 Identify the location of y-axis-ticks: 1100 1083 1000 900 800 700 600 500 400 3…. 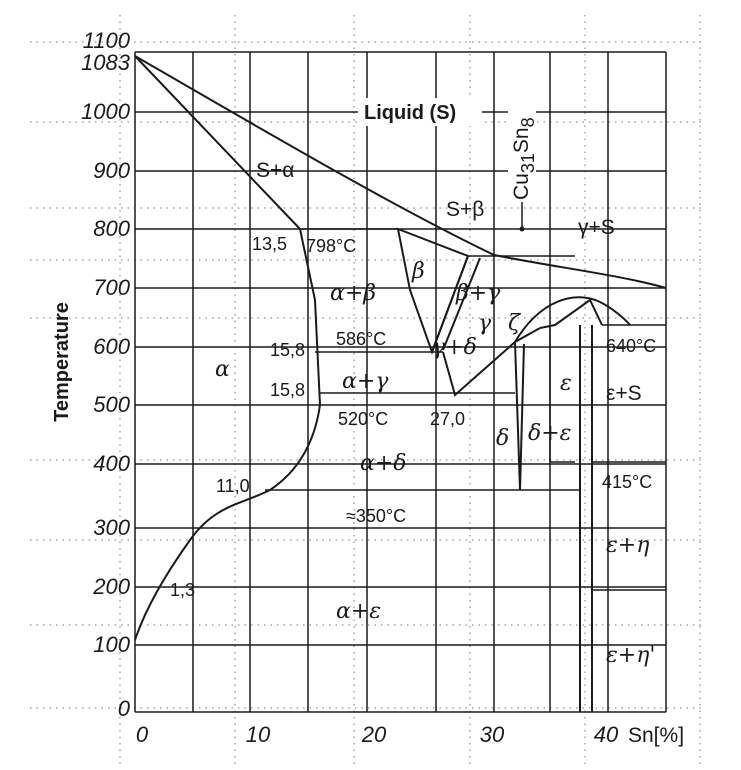
(106, 374).